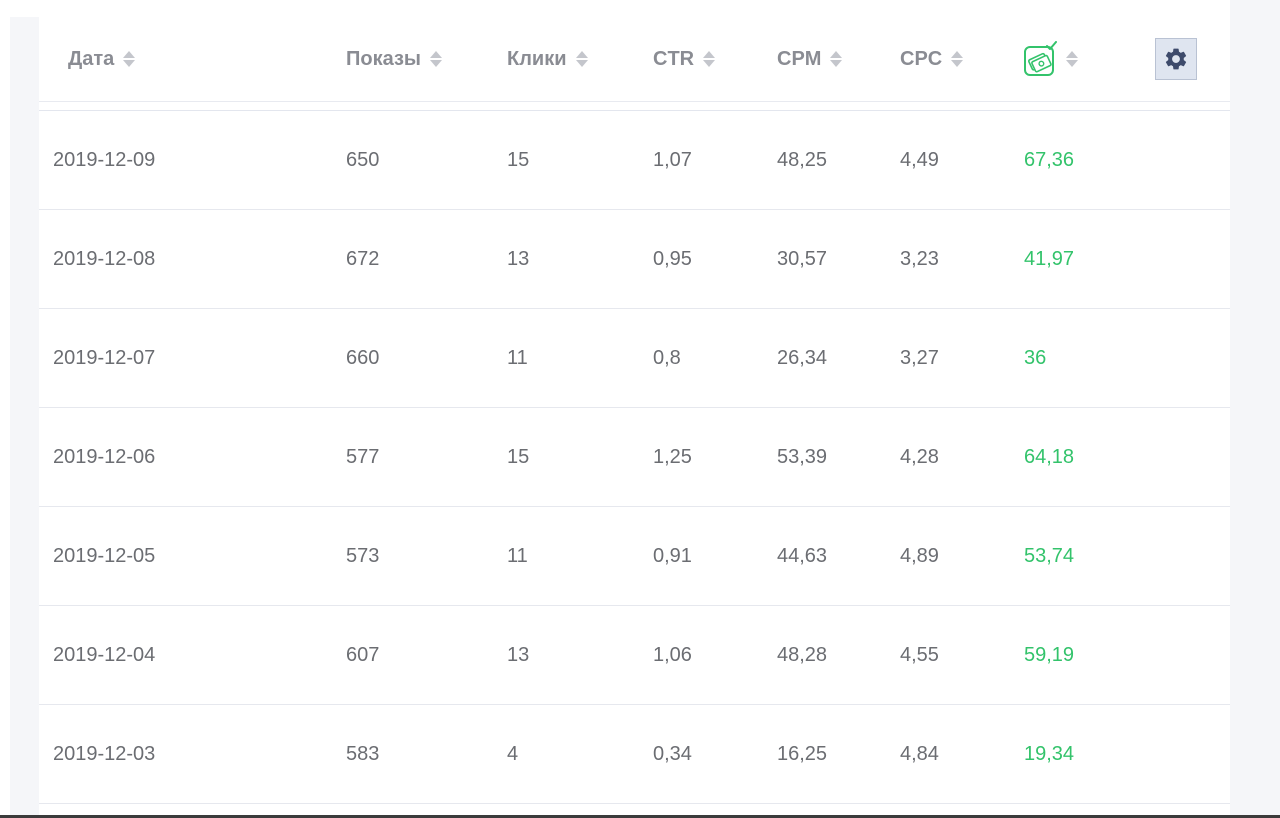 The width and height of the screenshot is (1280, 818). What do you see at coordinates (1049, 258) in the screenshot?
I see `cell-spend: 41,97` at bounding box center [1049, 258].